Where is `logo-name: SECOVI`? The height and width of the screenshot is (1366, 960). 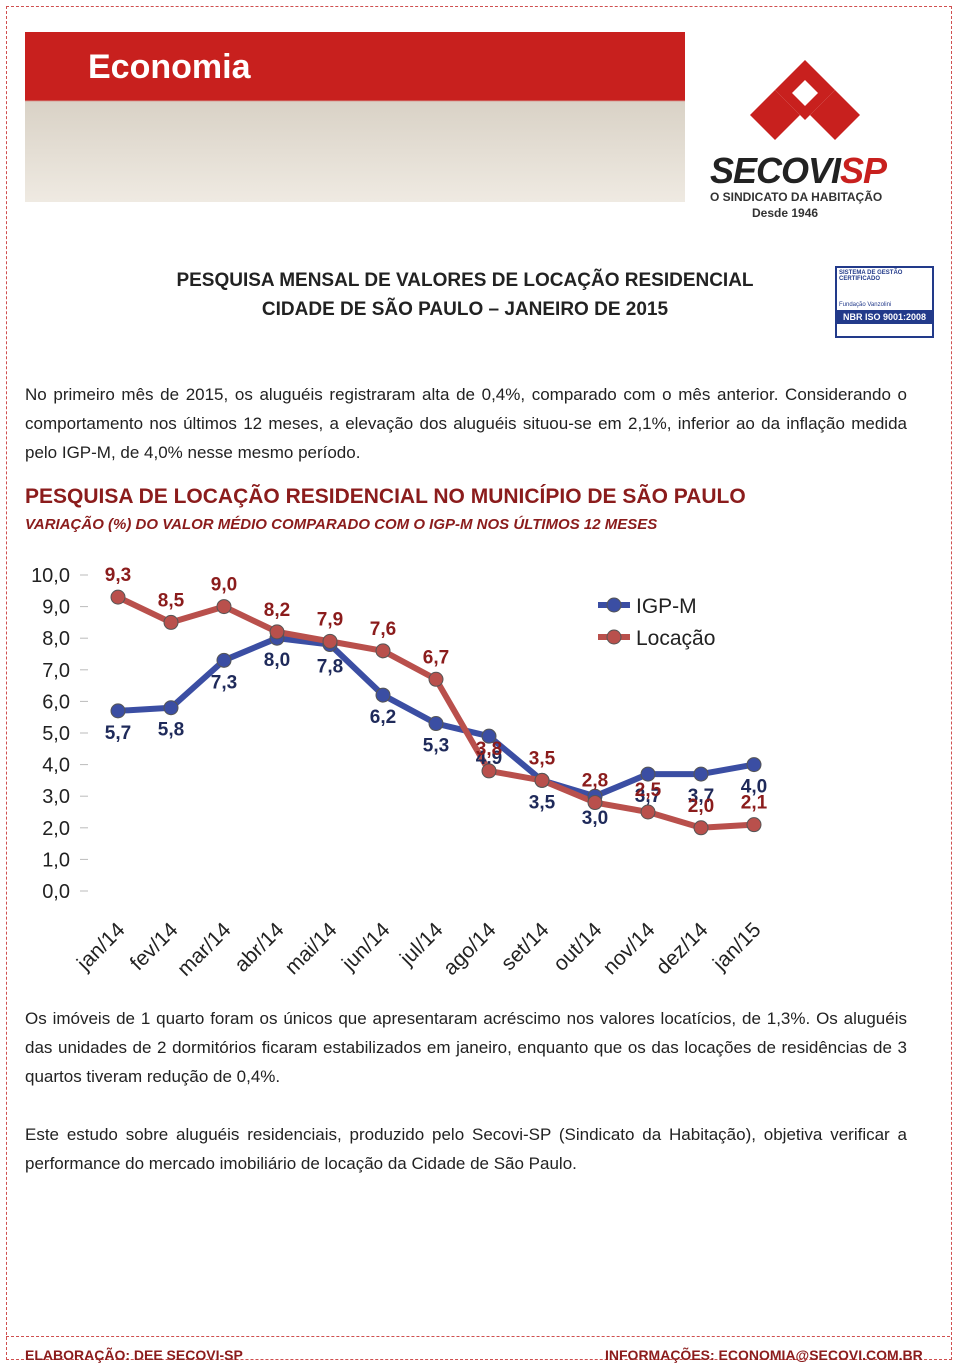 logo-name: SECOVI is located at coordinates (775, 170).